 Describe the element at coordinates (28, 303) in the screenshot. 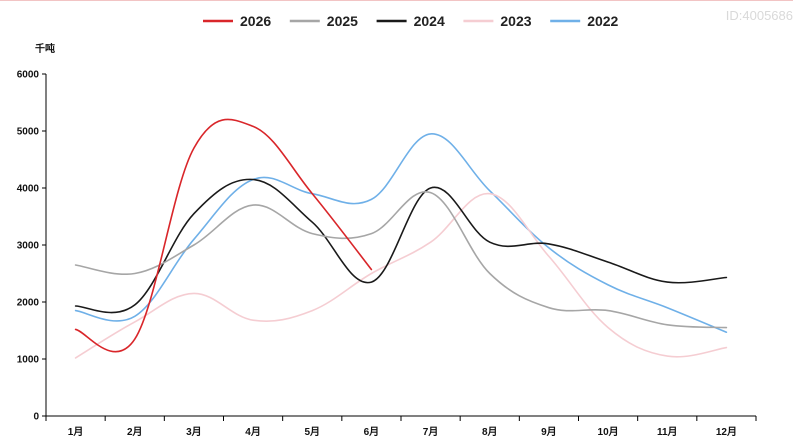

I see `y-tick-label: 2000` at that location.